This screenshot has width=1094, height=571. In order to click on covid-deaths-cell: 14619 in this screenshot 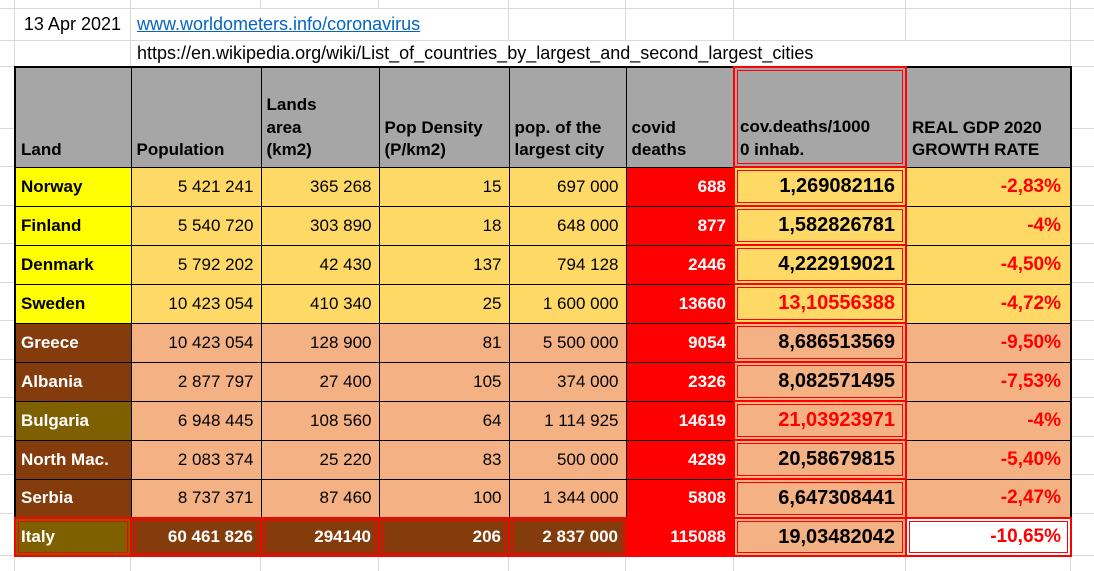, I will do `click(680, 420)`.